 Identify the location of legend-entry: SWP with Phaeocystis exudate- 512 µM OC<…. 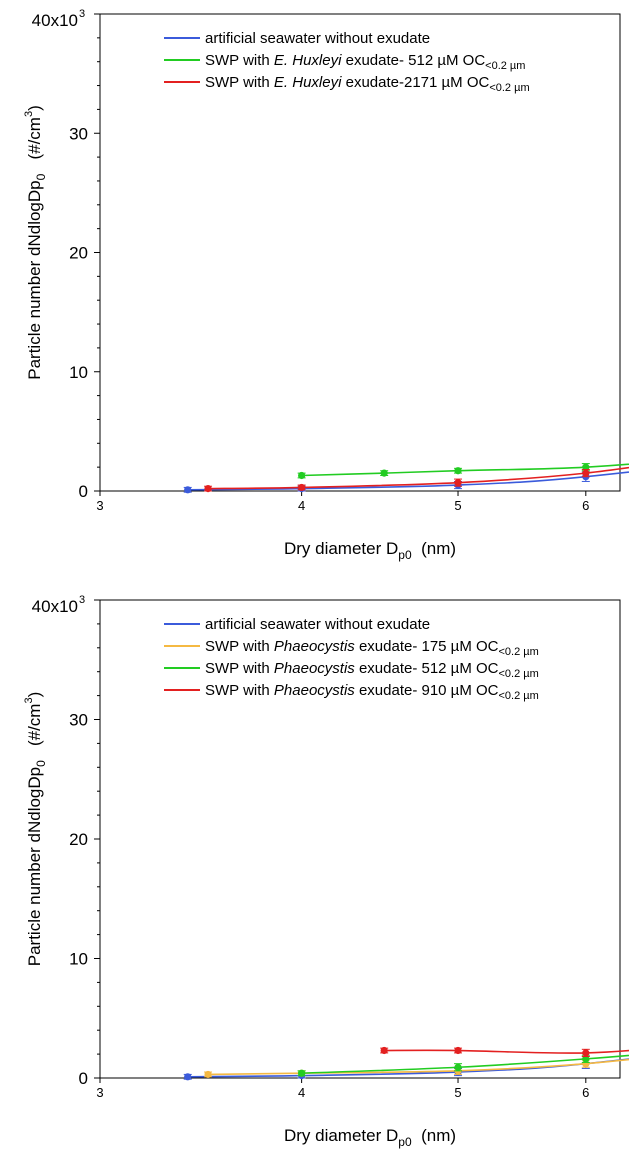
(372, 670).